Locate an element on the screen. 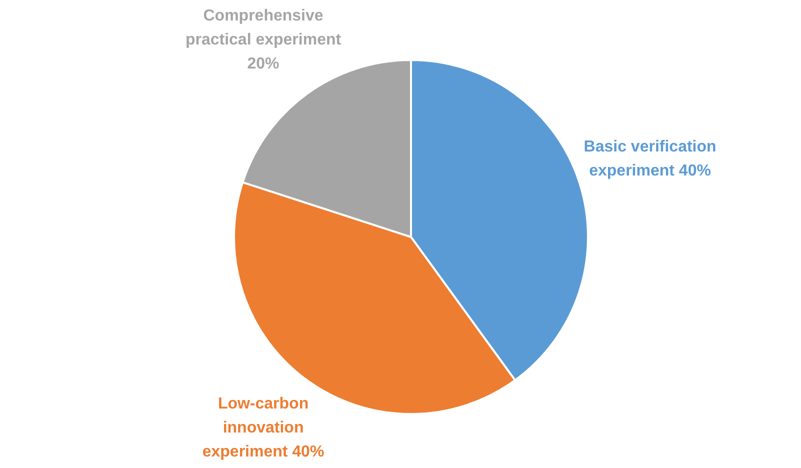 This screenshot has width=801, height=468. data-label: 20% is located at coordinates (263, 63).